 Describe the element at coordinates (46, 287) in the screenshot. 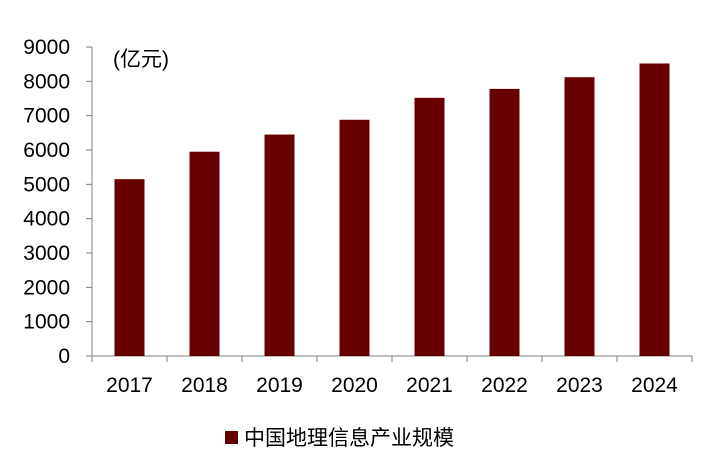

I see `y-tick-label: 2000` at that location.